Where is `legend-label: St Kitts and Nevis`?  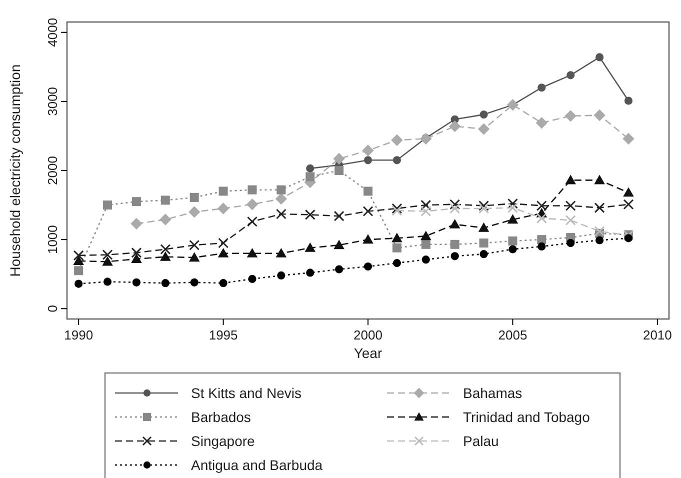
legend-label: St Kitts and Nevis is located at coordinates (246, 393).